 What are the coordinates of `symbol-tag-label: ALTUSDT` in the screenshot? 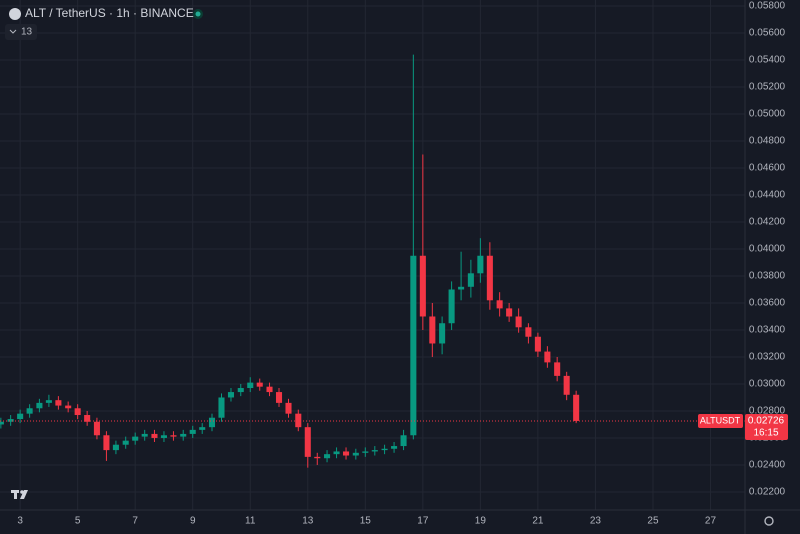 It's located at (720, 420).